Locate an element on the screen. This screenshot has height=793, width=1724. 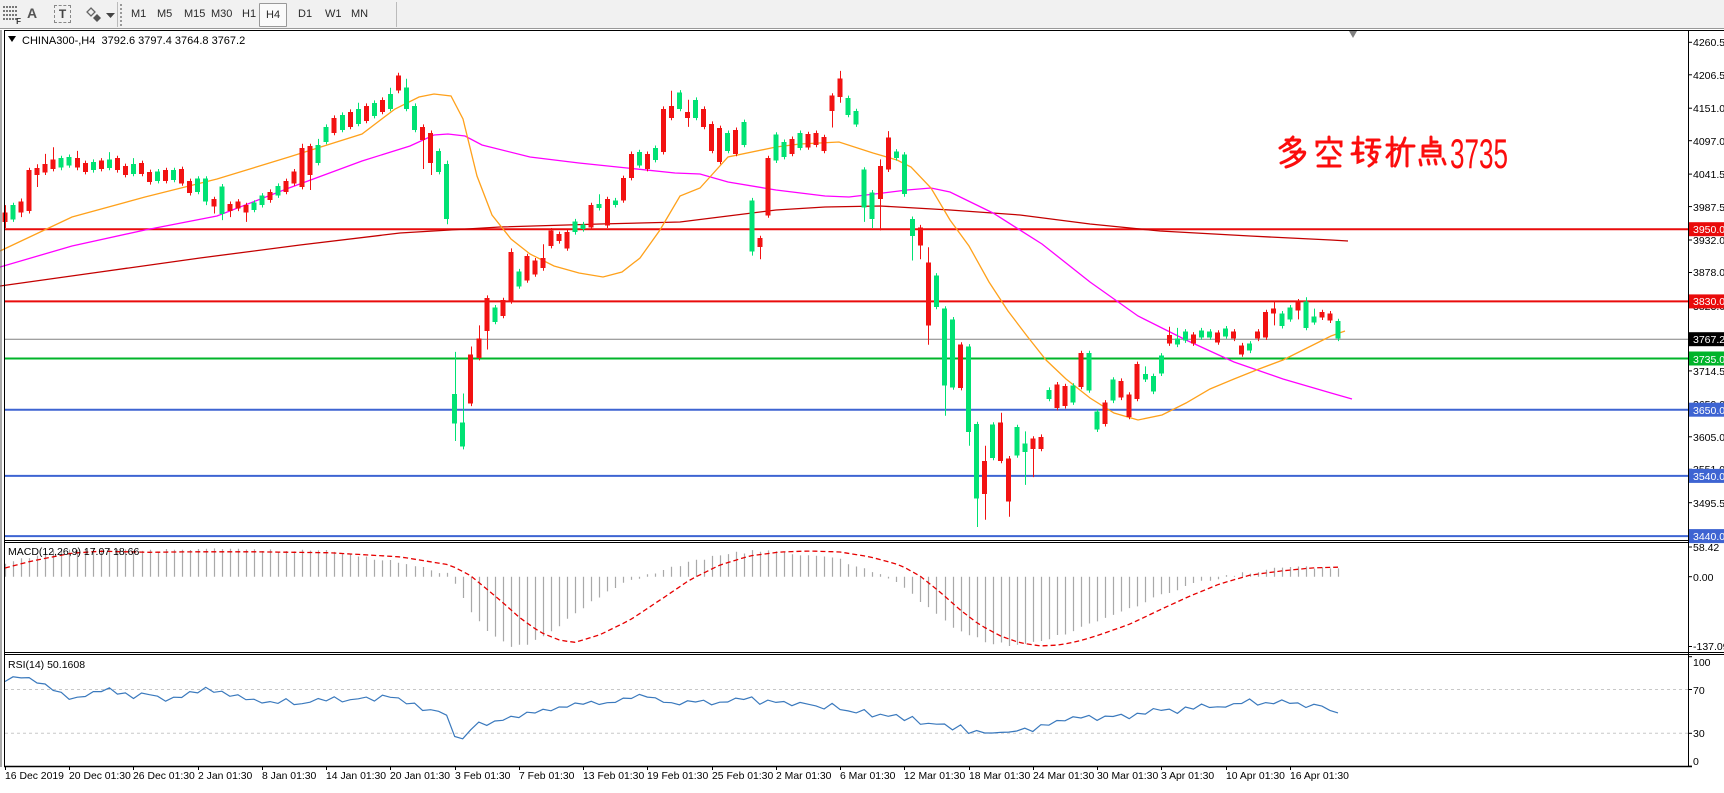
svg-text: 3495.5 is located at coordinates (1708, 504).